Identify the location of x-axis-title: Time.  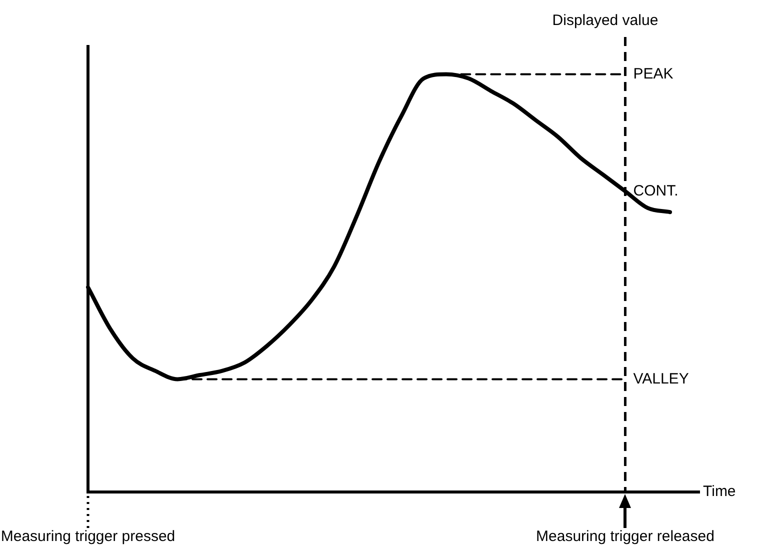
(719, 491).